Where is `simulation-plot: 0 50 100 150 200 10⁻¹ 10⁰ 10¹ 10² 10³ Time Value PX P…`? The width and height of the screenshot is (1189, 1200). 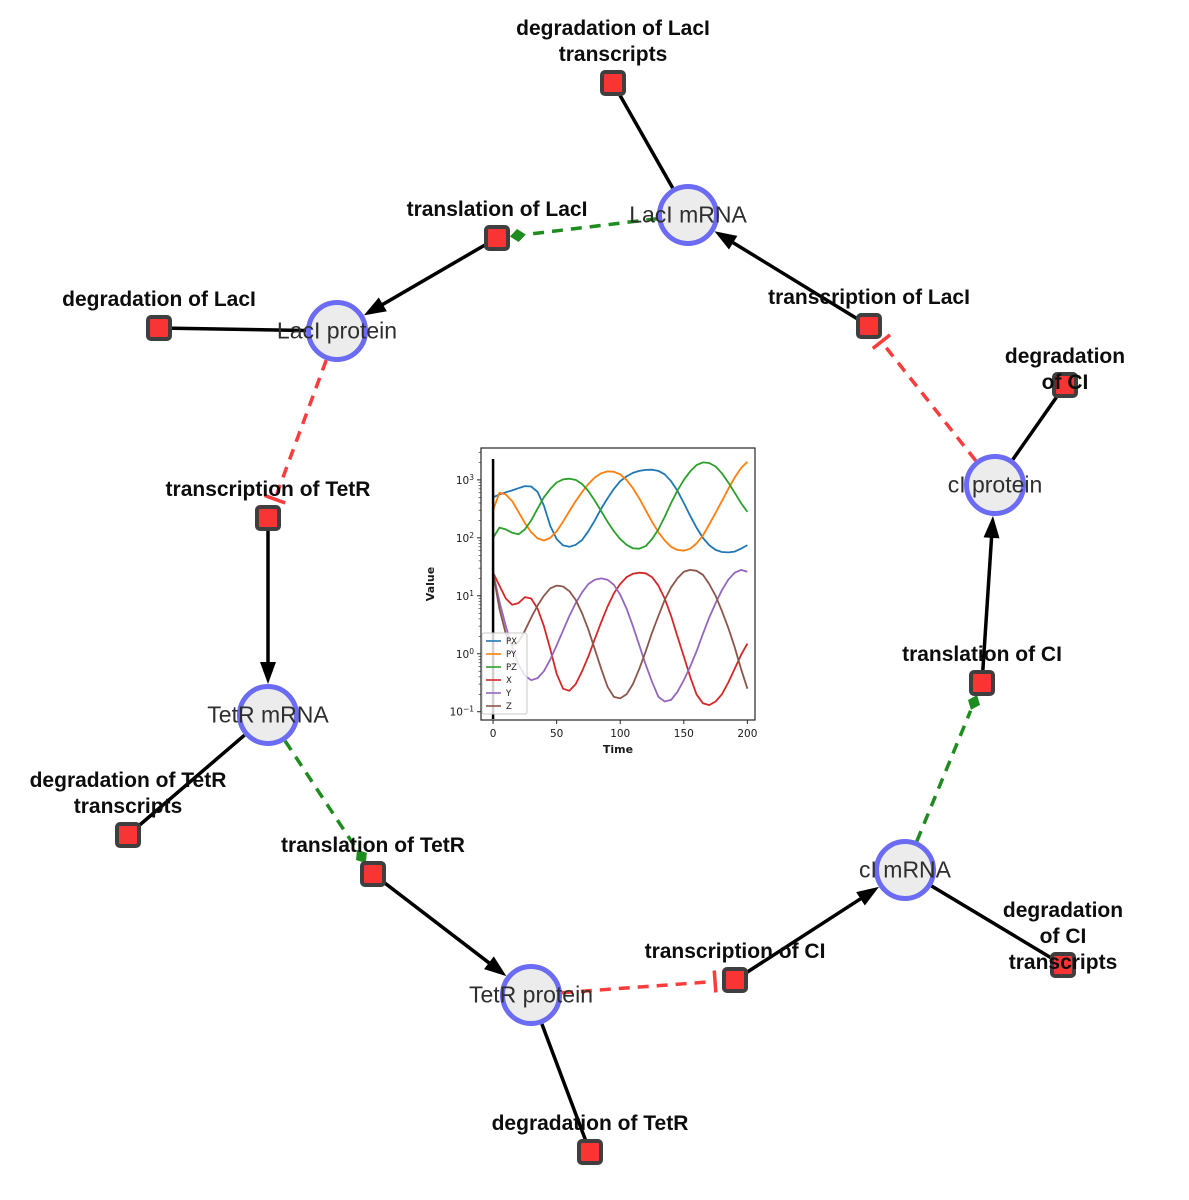
simulation-plot: 0 50 100 150 200 10⁻¹ 10⁰ 10¹ 10² 10³ Time Value PX P… is located at coordinates (595, 597).